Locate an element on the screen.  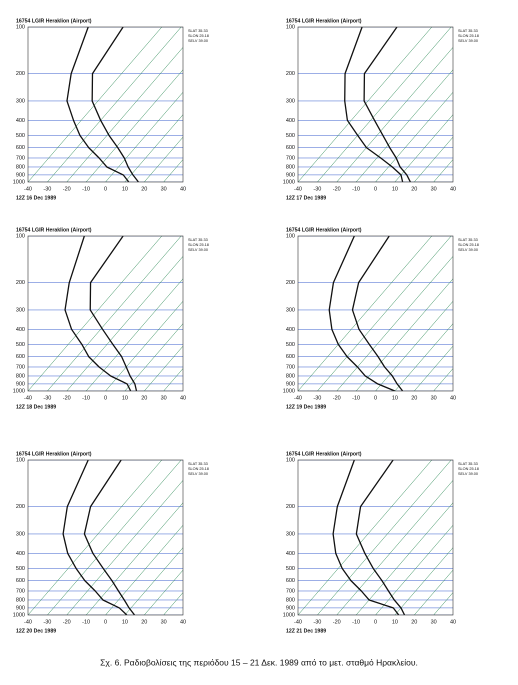
x-tick-label: -40 is located at coordinates (28, 622).